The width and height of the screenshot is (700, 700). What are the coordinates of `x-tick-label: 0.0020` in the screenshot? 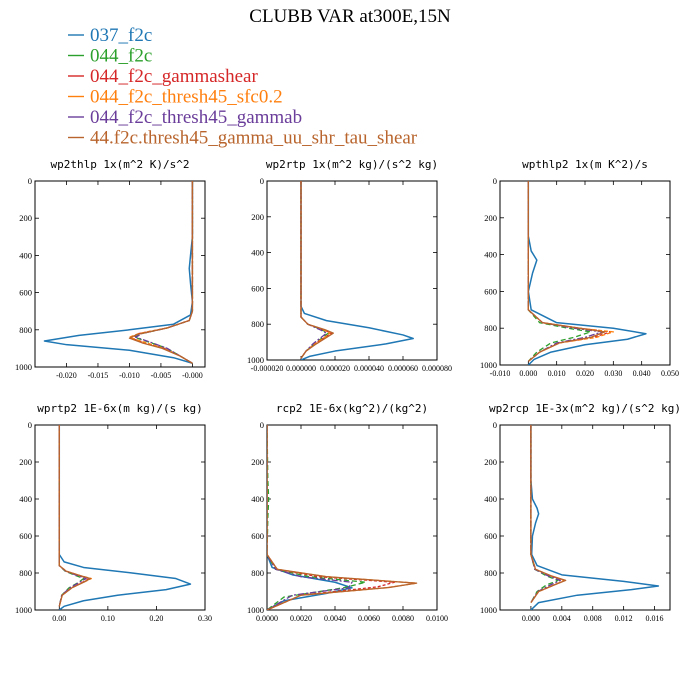 It's located at (301, 618).